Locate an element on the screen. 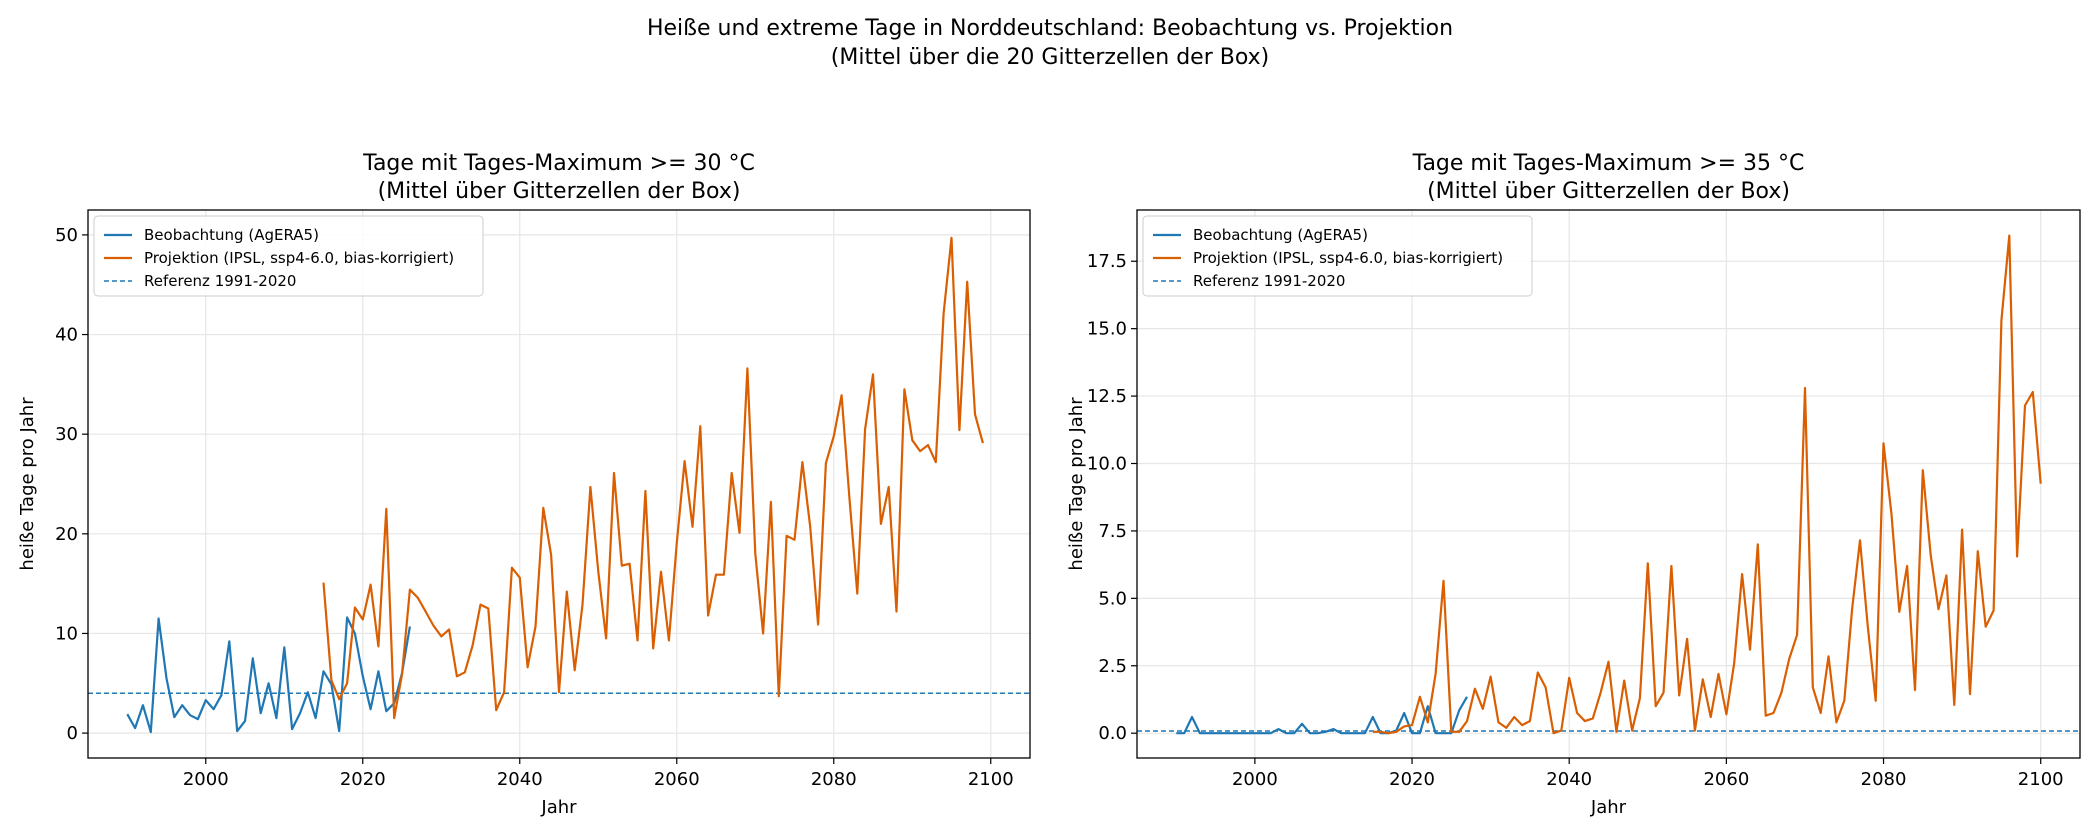 The image size is (2100, 840). y-tick-label: 10.0 is located at coordinates (1107, 464).